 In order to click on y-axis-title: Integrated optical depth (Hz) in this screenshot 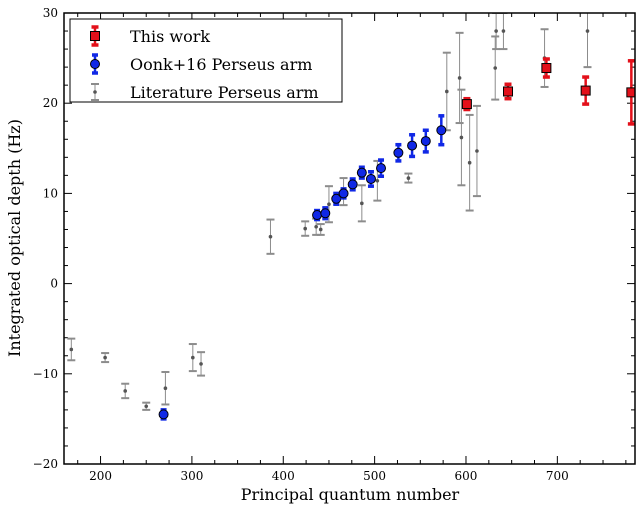, I will do `click(14, 238)`.